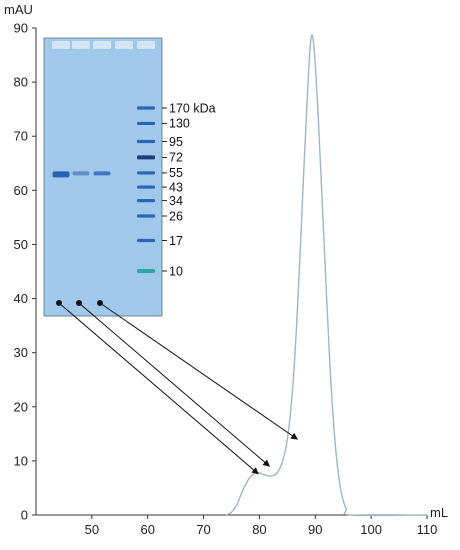  I want to click on x-tick-label: 70, so click(203, 529).